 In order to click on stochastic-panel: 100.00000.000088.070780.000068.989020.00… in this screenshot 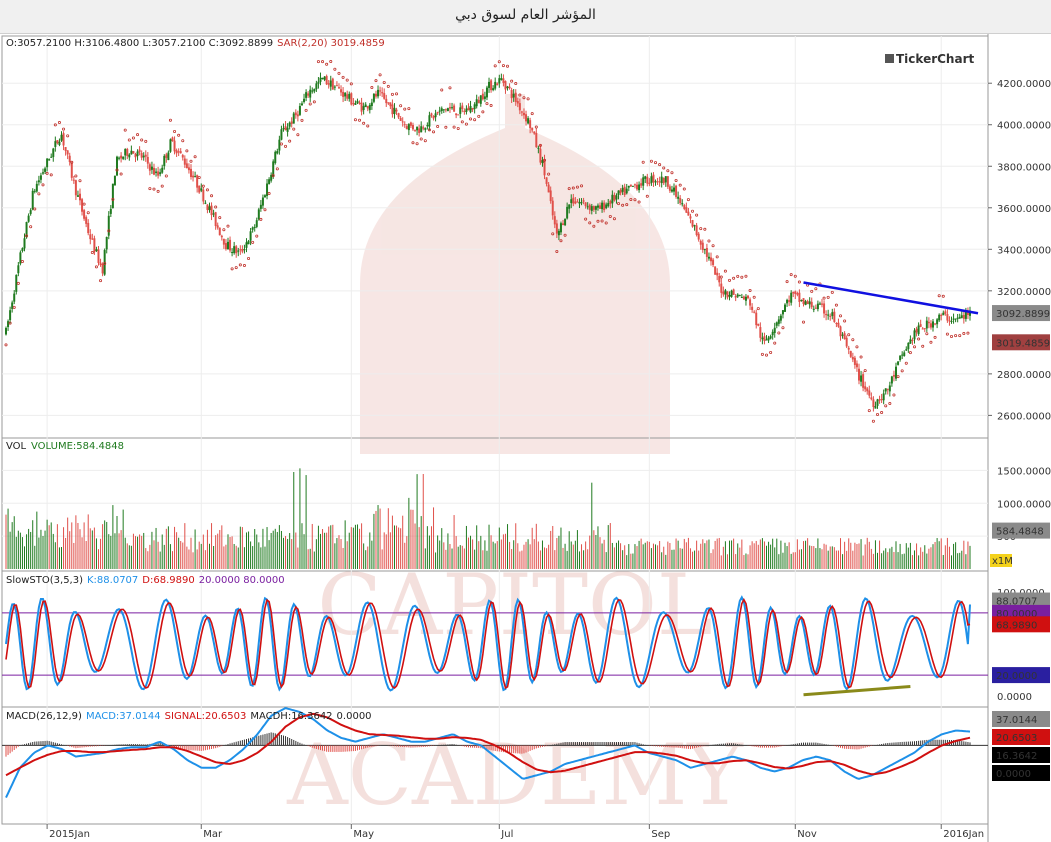, I will do `click(526, 645)`.